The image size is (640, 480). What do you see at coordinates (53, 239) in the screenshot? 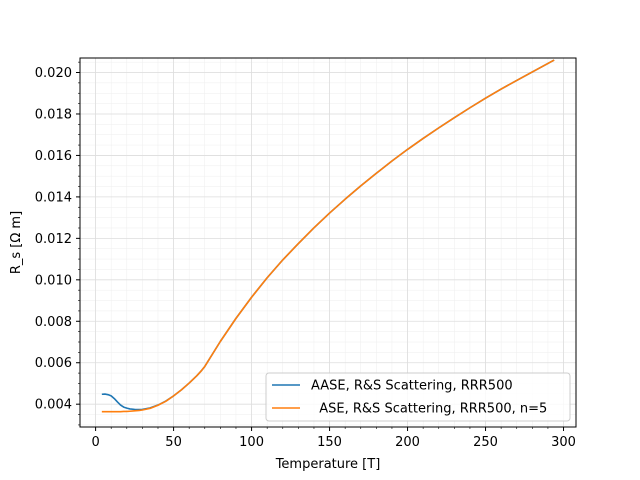
I see `y-tick-label: 0.012` at bounding box center [53, 239].